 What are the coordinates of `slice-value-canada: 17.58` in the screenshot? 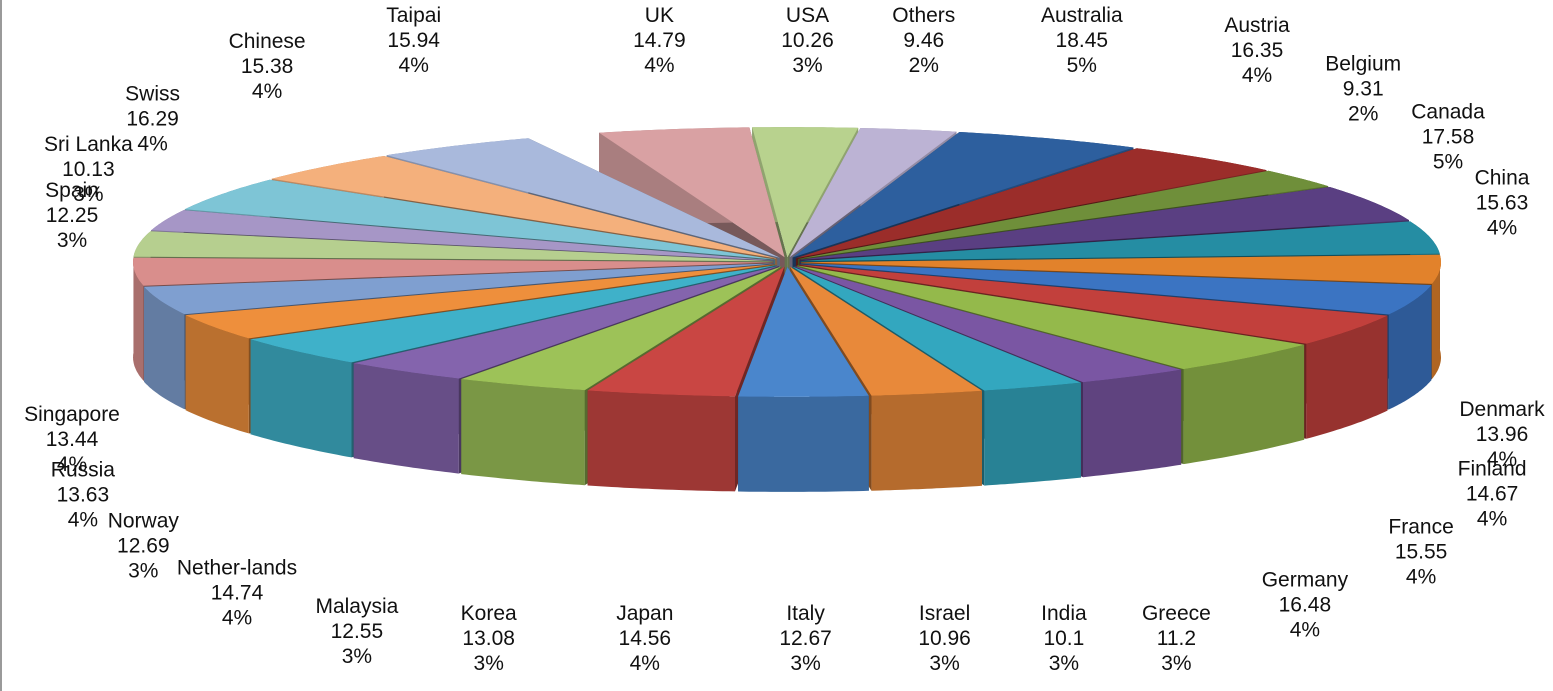 It's located at (1448, 136).